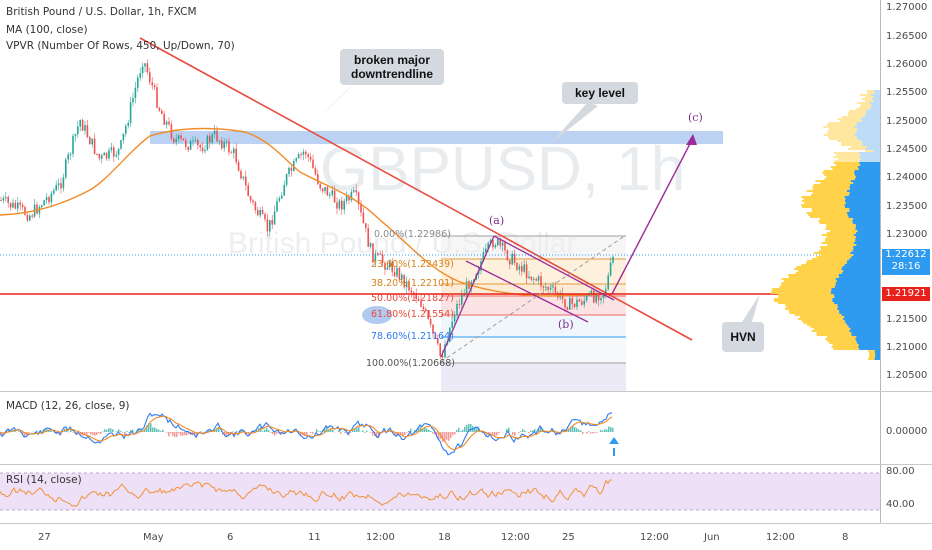  I want to click on price-tick: 1.25000, so click(907, 121).